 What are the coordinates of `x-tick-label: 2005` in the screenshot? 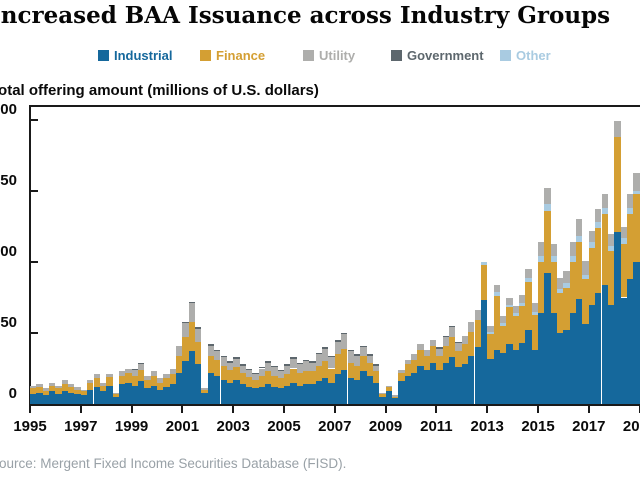 It's located at (284, 426).